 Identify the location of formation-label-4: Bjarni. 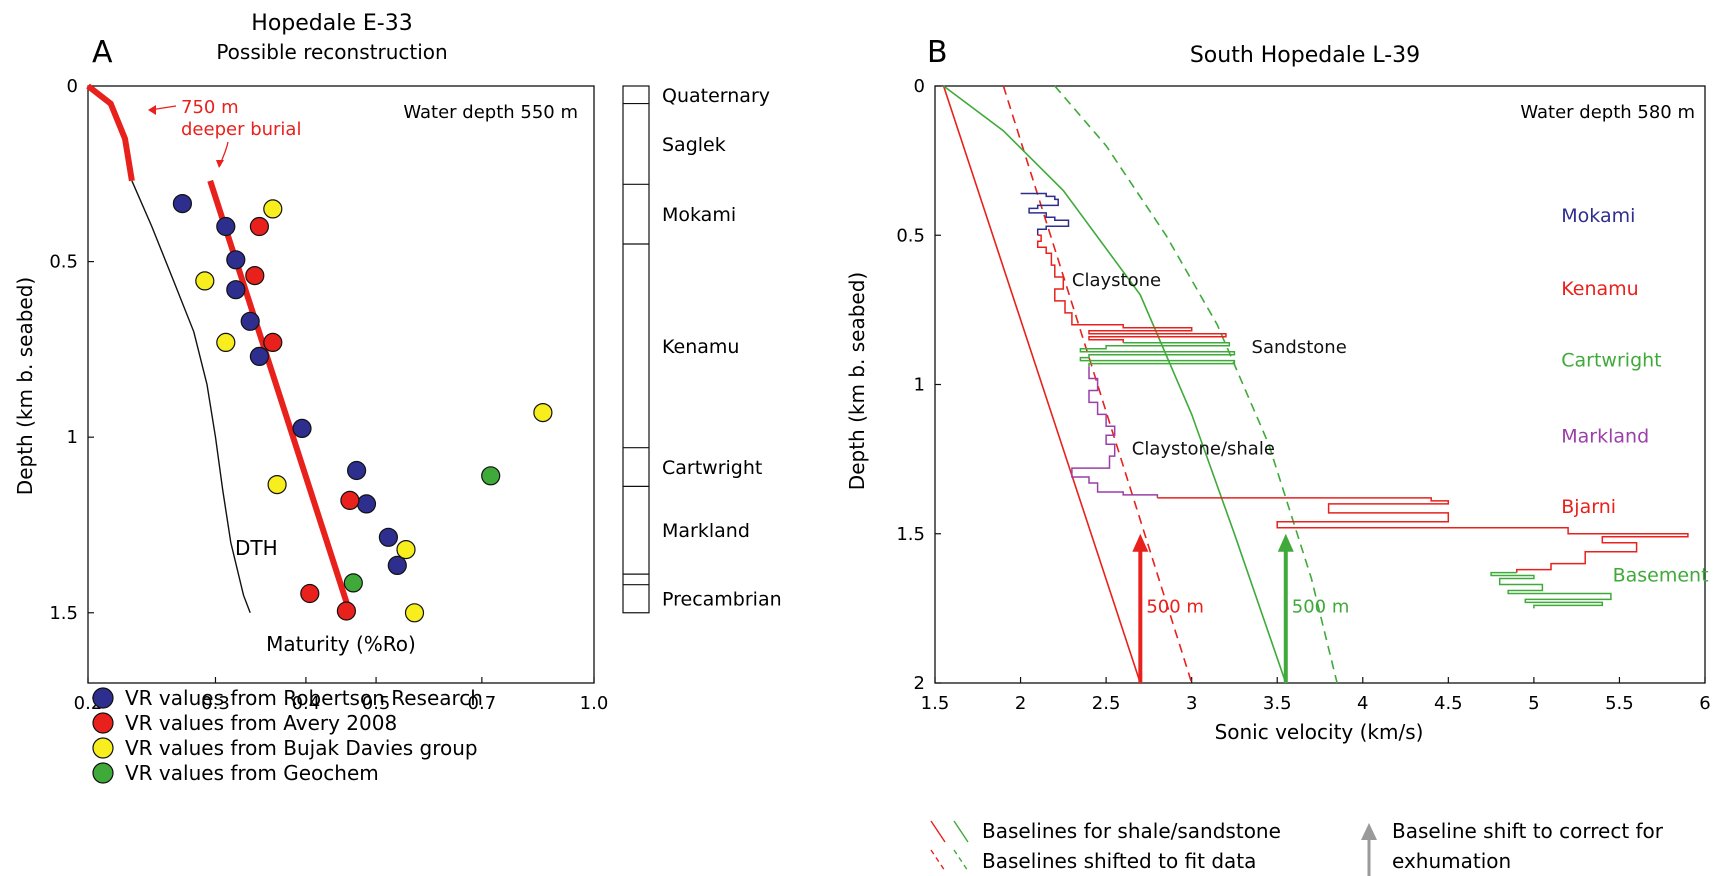
(1588, 507).